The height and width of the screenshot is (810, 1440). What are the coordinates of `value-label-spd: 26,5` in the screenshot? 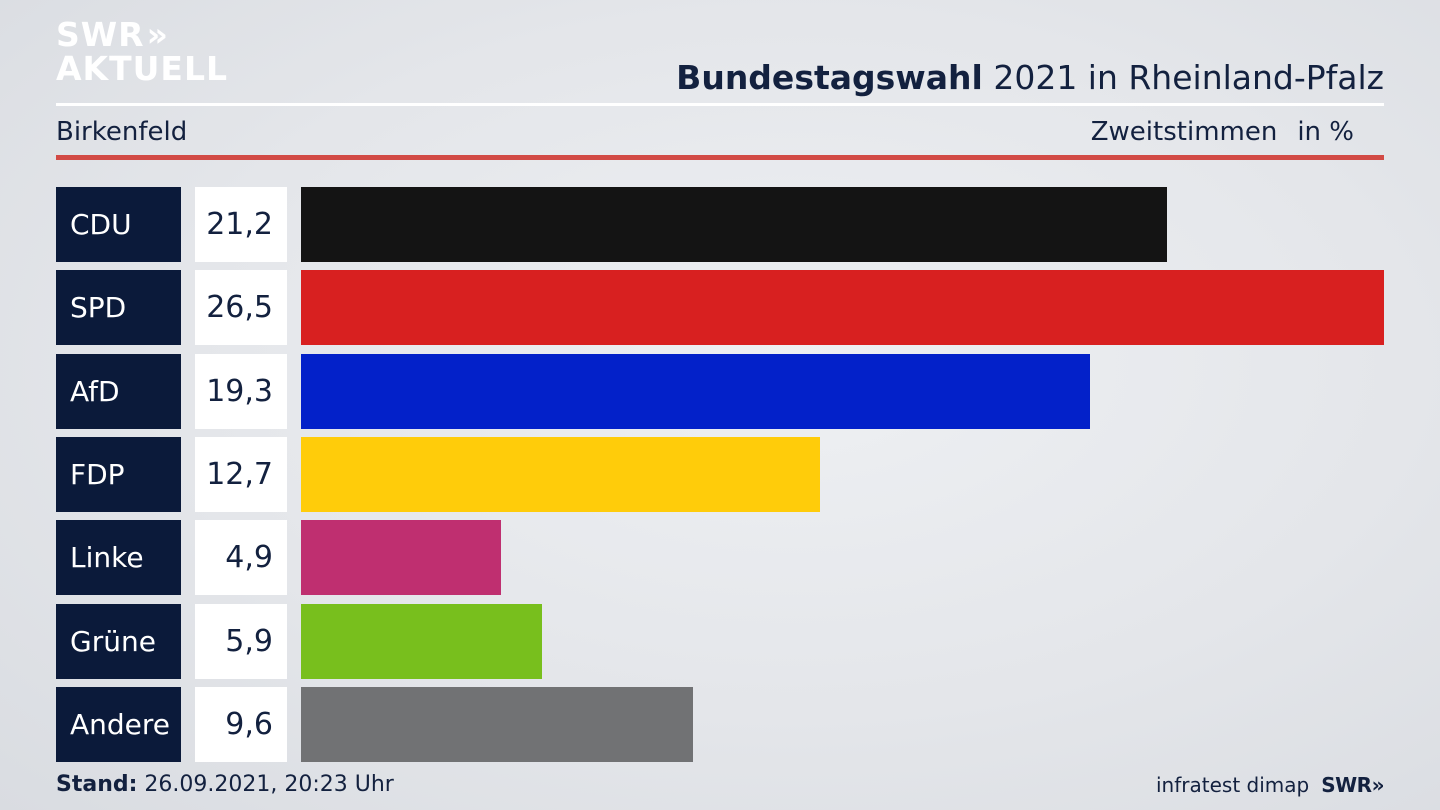 It's located at (241, 307).